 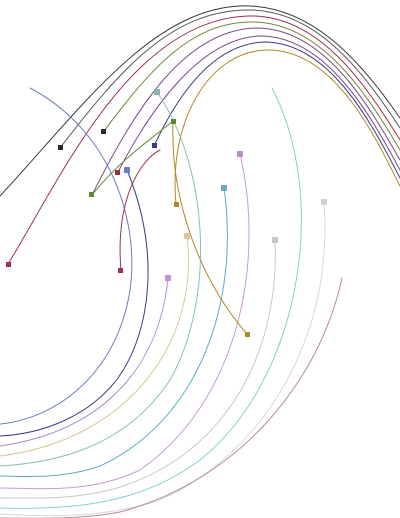 What do you see at coordinates (224, 188) in the screenshot?
I see `marker-teal` at bounding box center [224, 188].